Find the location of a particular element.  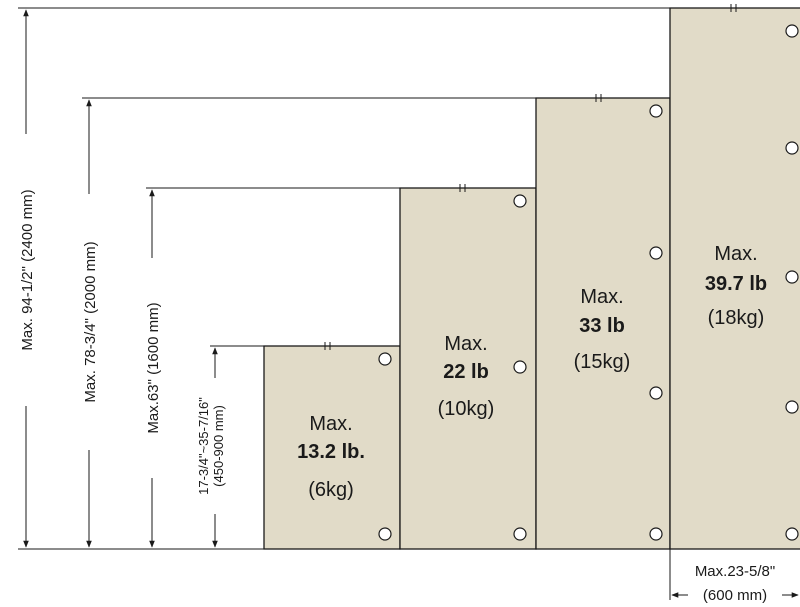

dim-label-900-line1: 17-3/4"~35-7/16" is located at coordinates (203, 446).